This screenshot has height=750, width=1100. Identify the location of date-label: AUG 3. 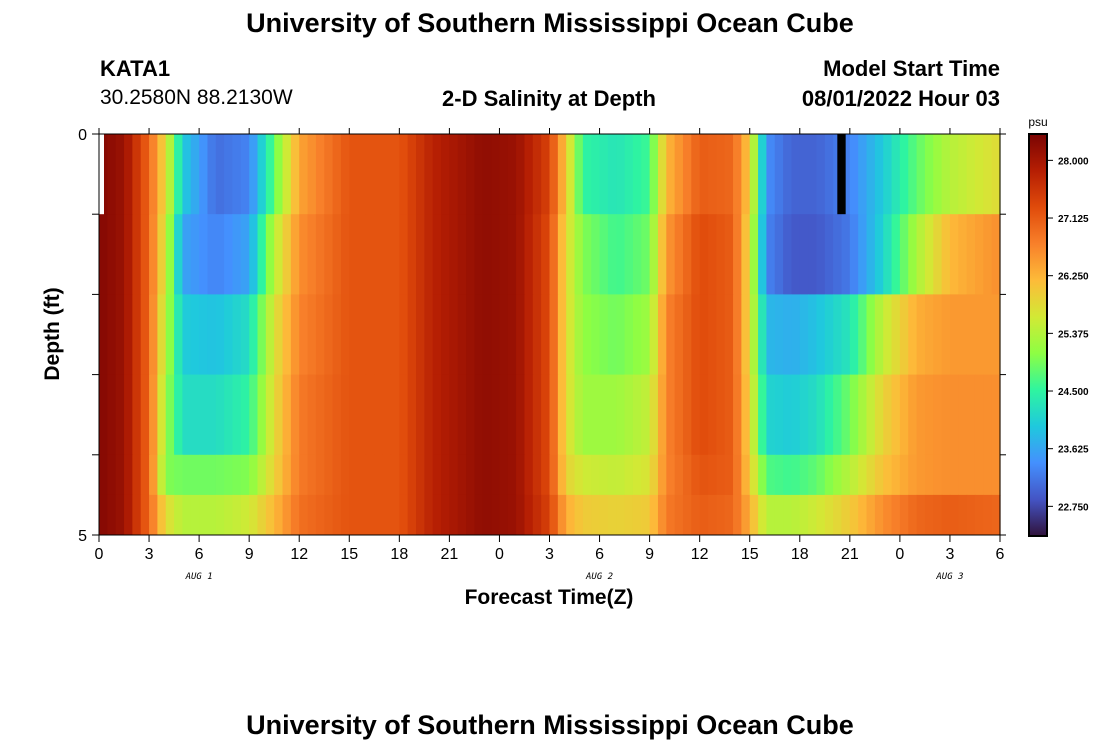
(949, 577).